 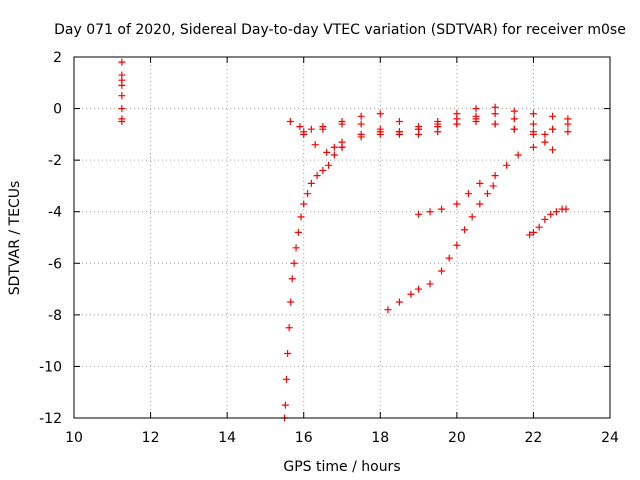 I want to click on x-tick-label: 14, so click(x=227, y=438).